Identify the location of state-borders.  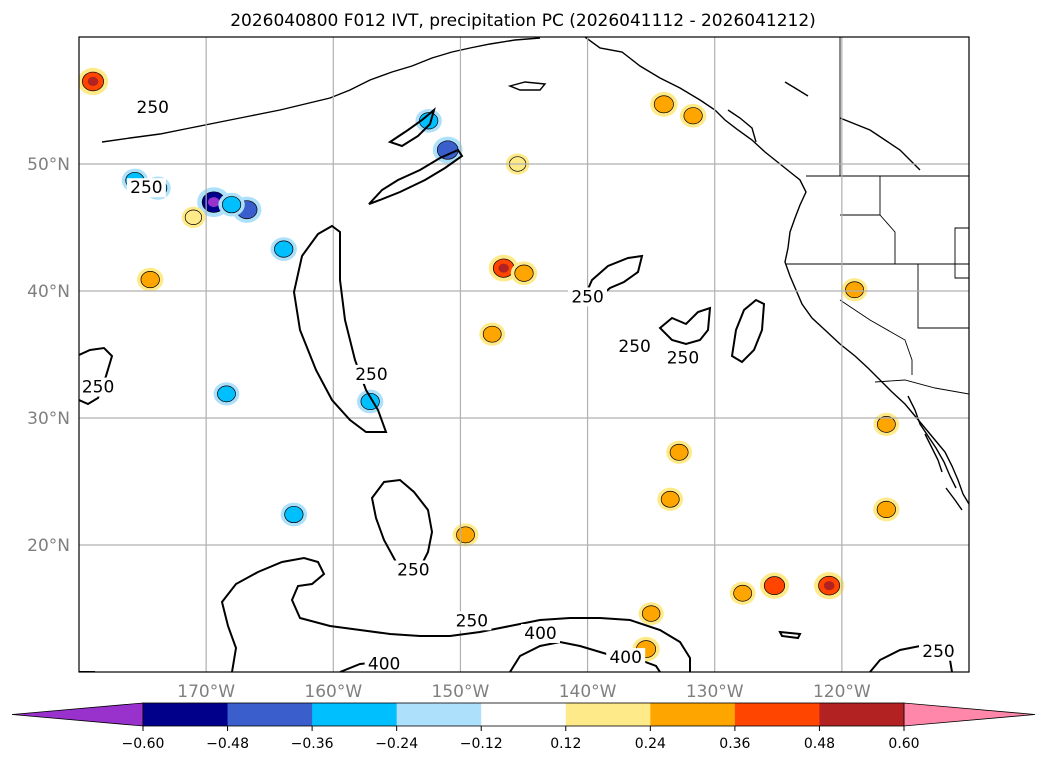
(877, 216).